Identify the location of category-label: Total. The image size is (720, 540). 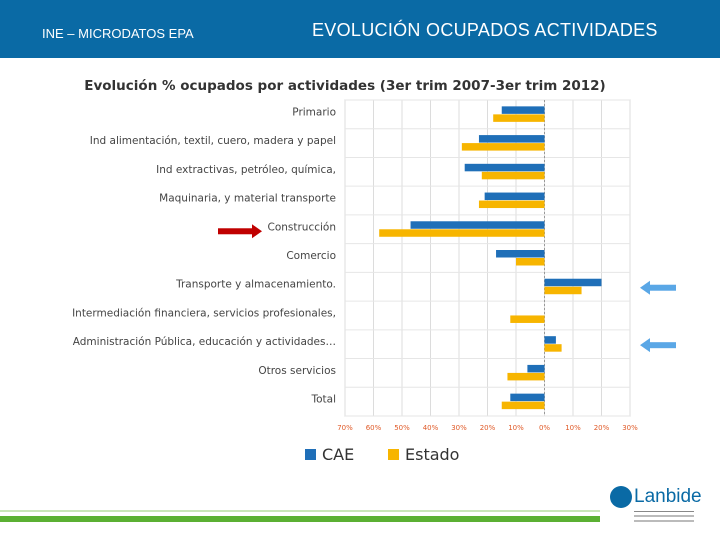
(323, 400).